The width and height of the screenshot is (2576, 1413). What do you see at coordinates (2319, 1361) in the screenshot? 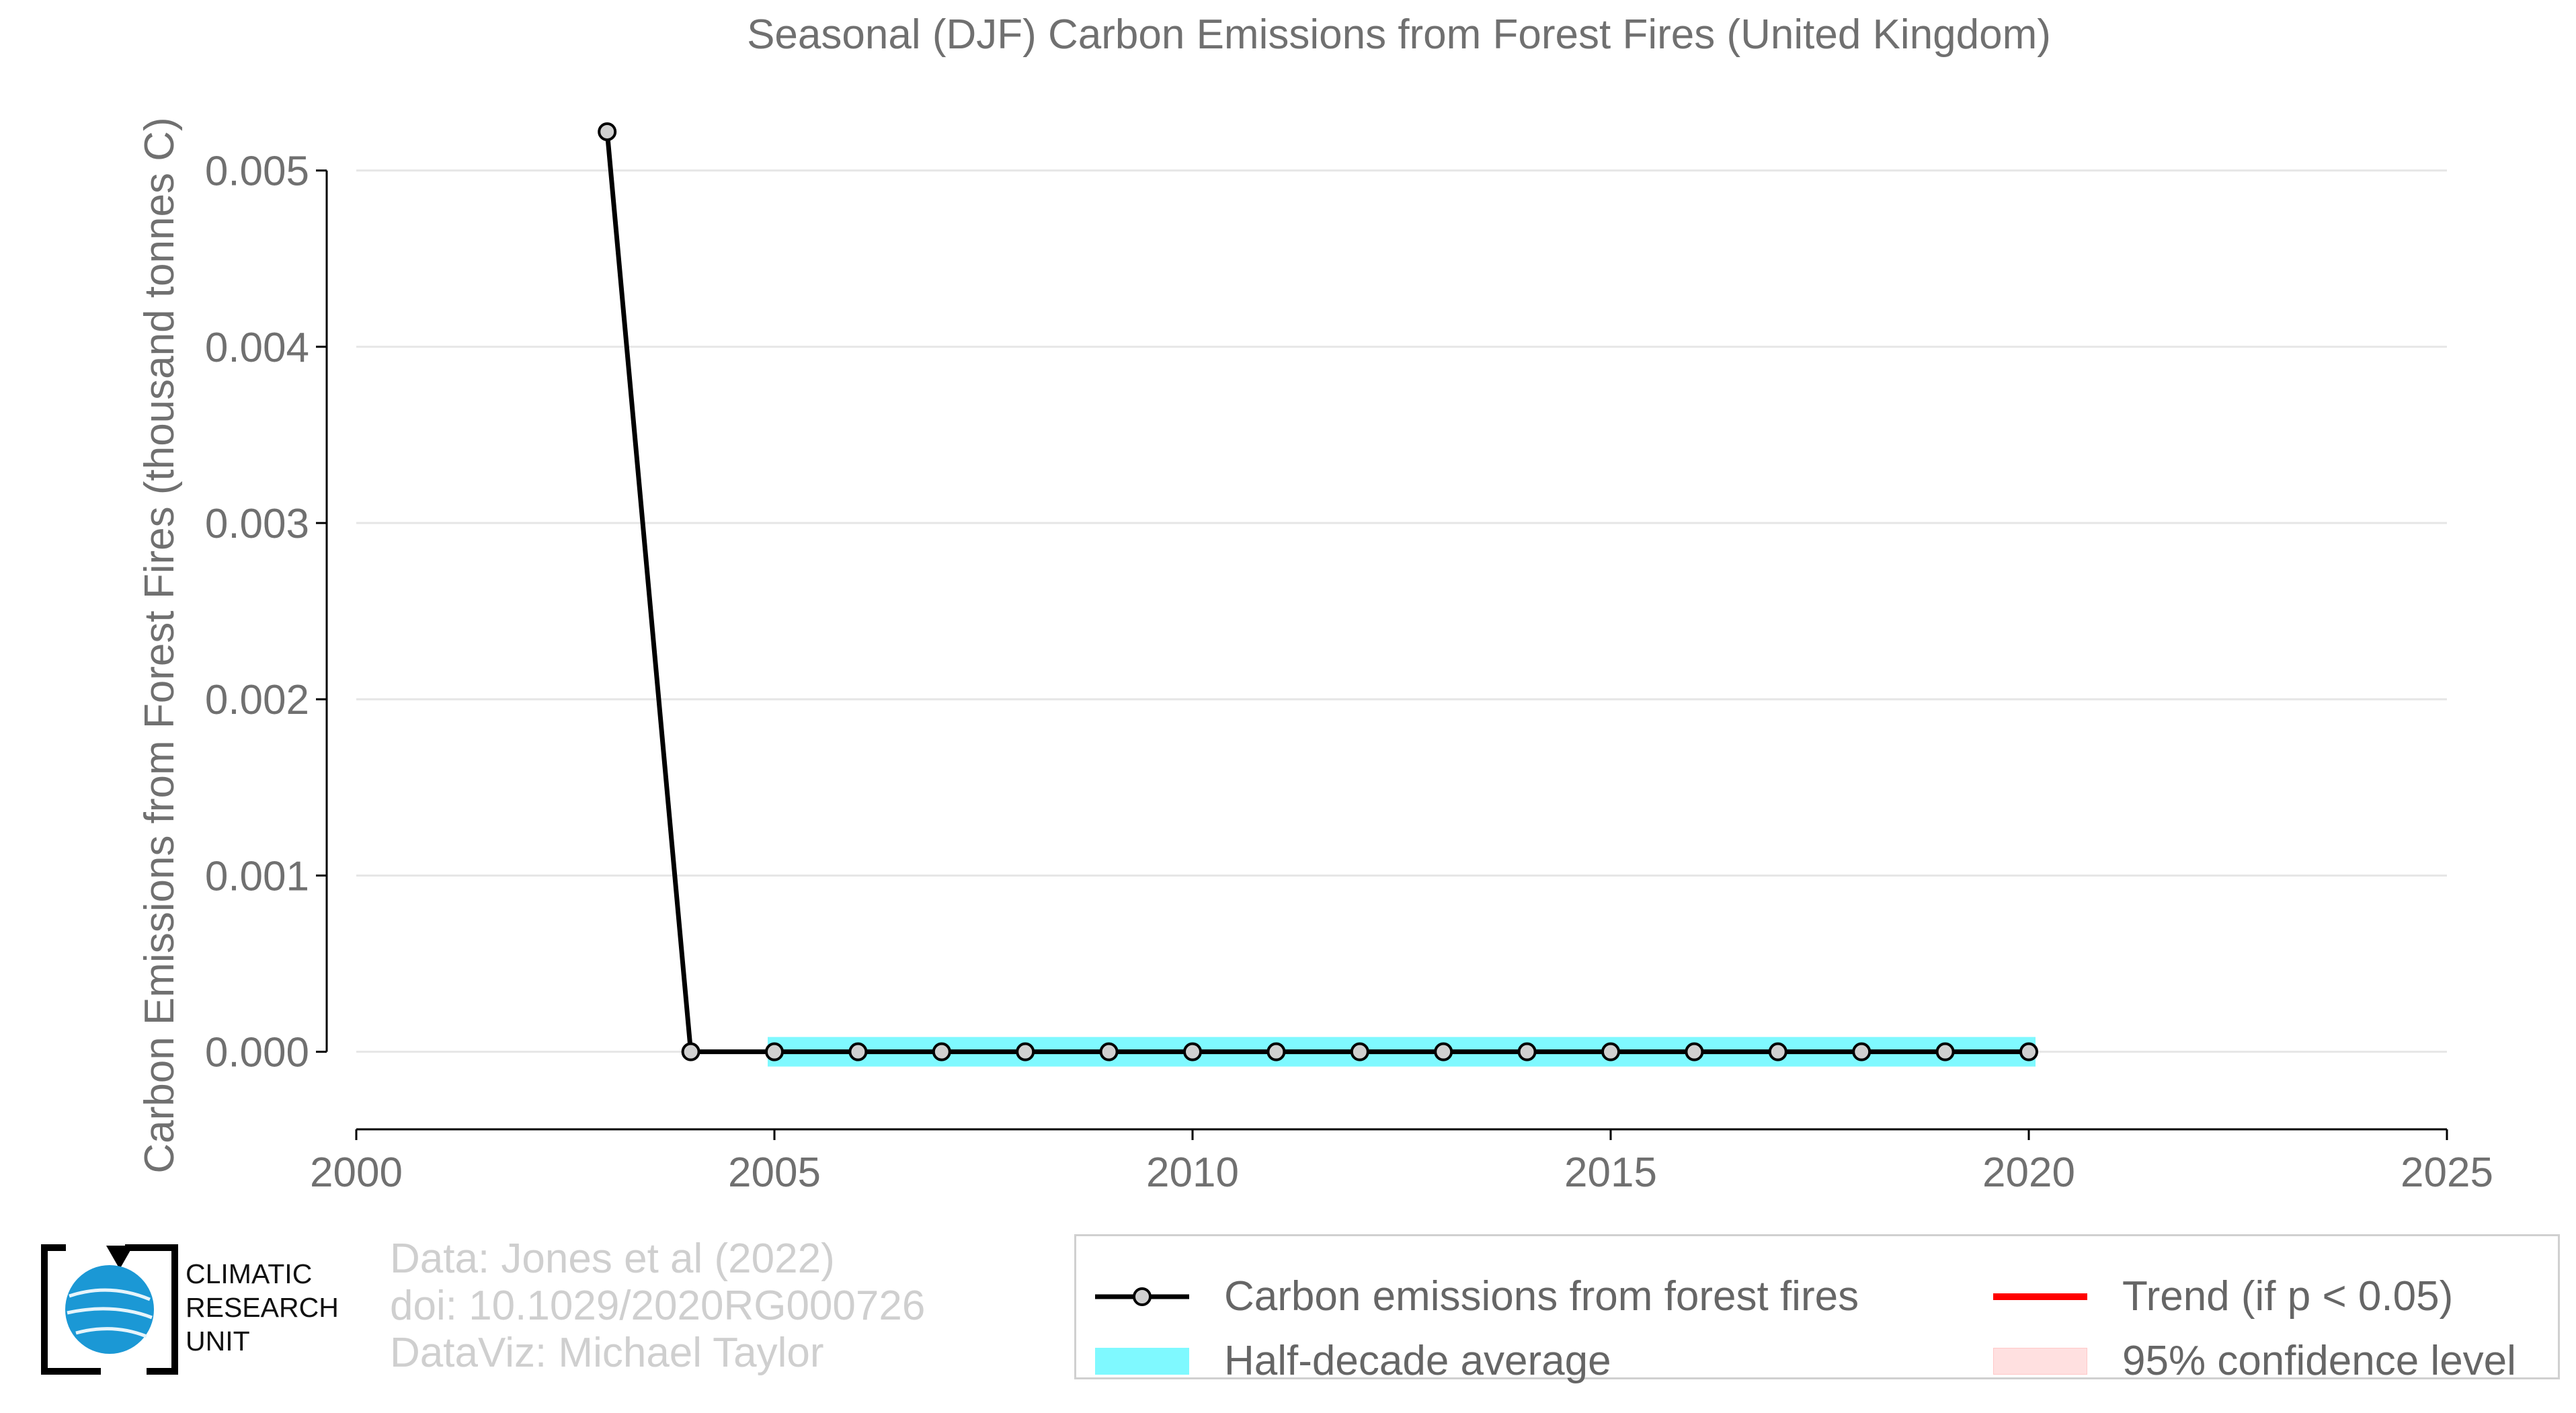
I see `legend-label-confidence: 95% confidence level` at bounding box center [2319, 1361].